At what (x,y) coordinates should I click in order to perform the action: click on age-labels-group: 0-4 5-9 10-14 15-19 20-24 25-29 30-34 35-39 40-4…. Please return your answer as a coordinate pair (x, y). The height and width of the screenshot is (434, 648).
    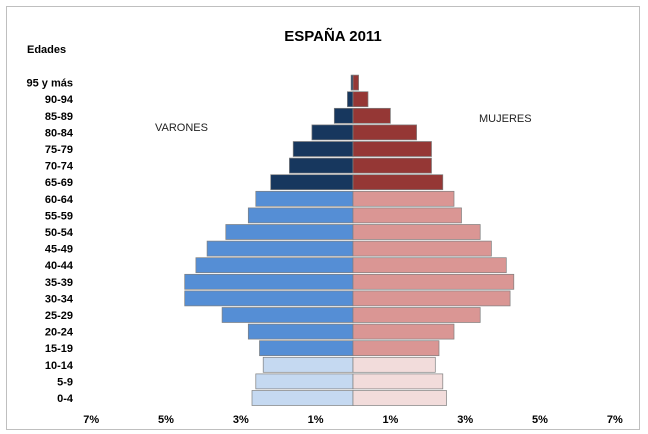
    Looking at the image, I should click on (50, 241).